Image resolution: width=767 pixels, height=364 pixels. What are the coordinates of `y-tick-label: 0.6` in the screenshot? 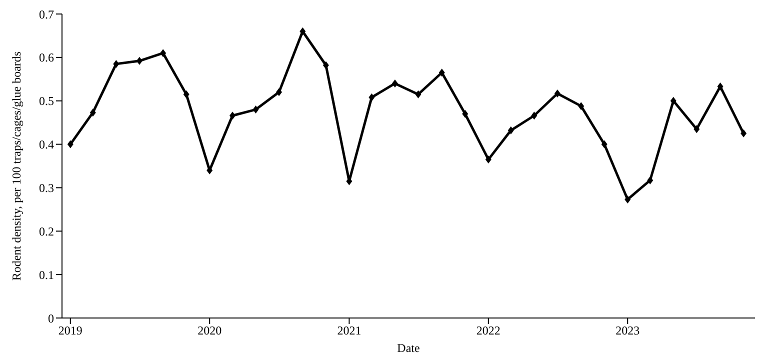 It's located at (46, 57).